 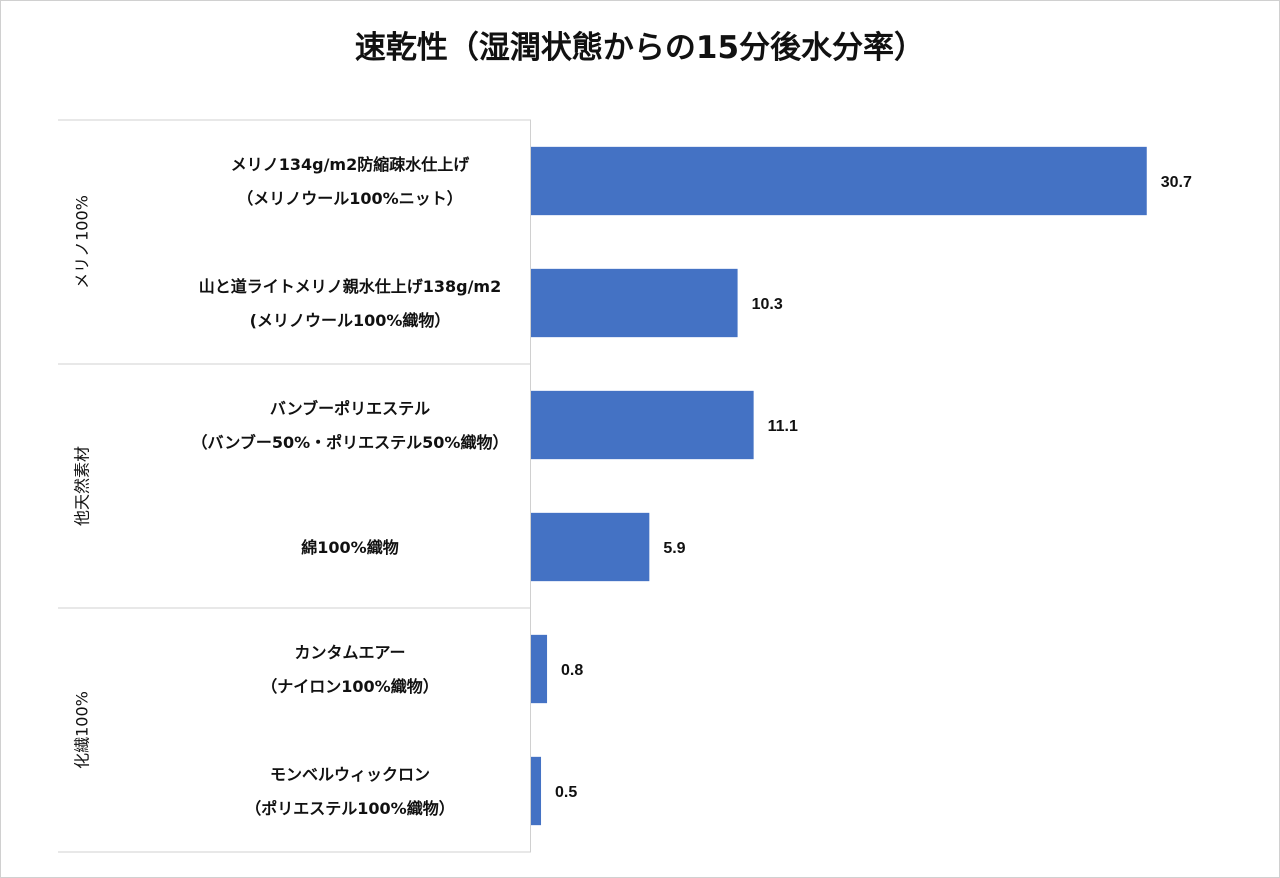 What do you see at coordinates (82, 242) in the screenshot?
I see `group-label: メリノ100%` at bounding box center [82, 242].